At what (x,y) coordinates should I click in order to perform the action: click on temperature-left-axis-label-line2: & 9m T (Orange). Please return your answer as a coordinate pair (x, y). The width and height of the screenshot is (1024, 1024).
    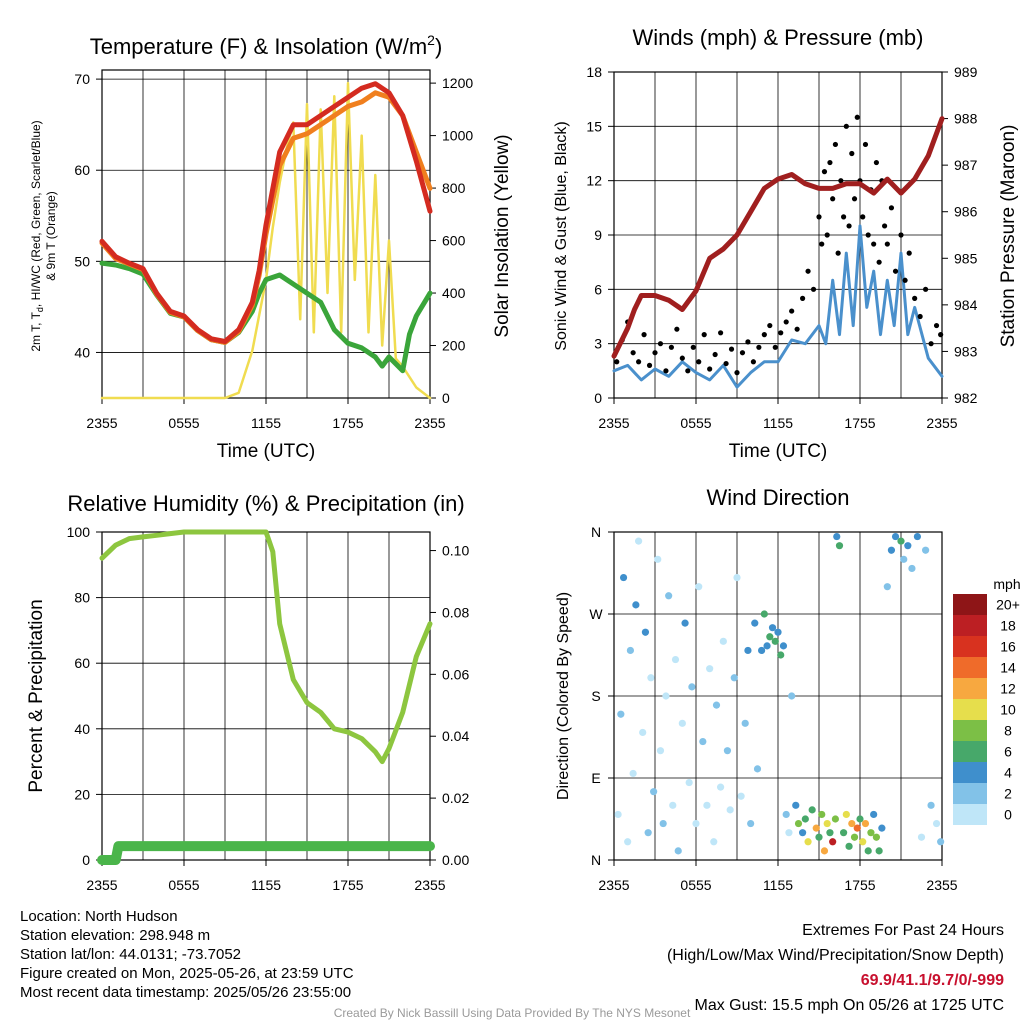
    Looking at the image, I should click on (51, 236).